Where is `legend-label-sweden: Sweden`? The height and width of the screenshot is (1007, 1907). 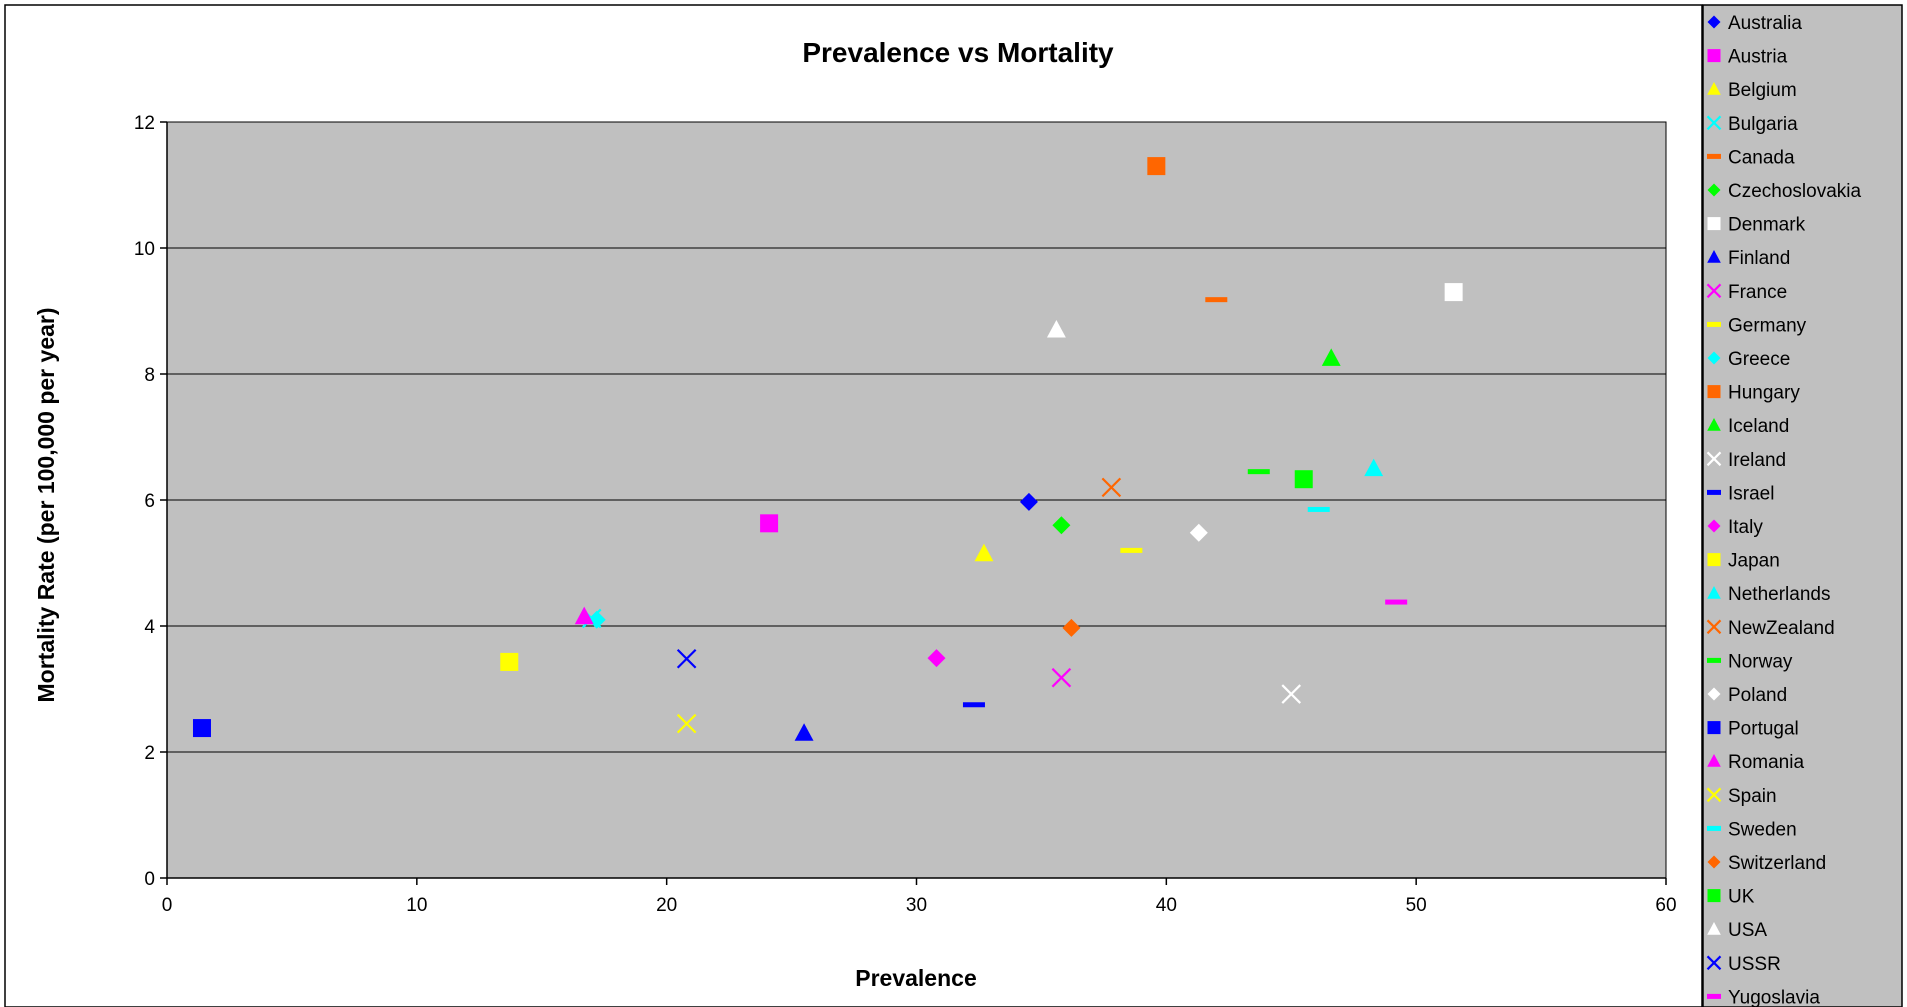
legend-label-sweden: Sweden is located at coordinates (1762, 829).